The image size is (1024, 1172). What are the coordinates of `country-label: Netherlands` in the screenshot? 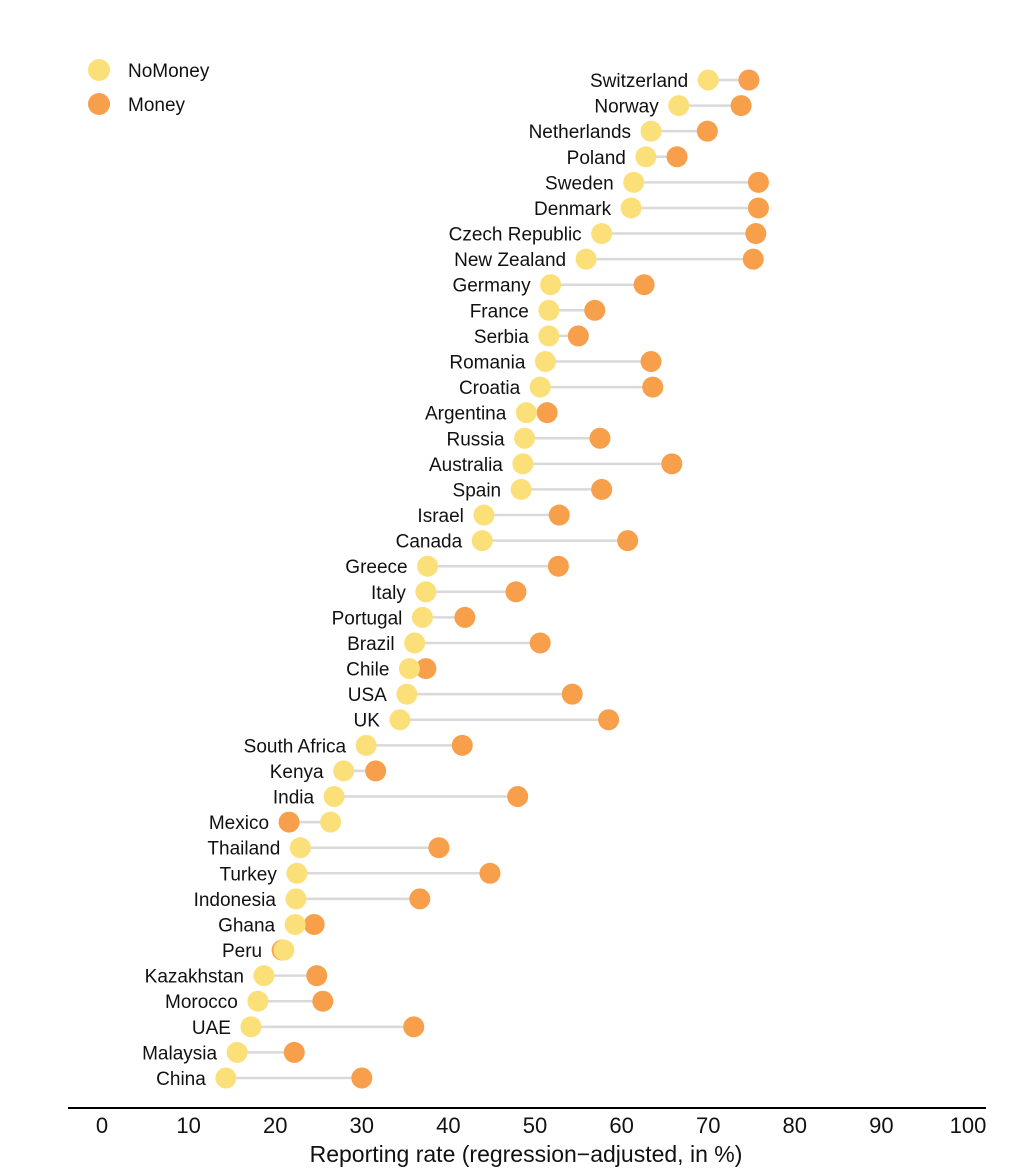 It's located at (580, 132).